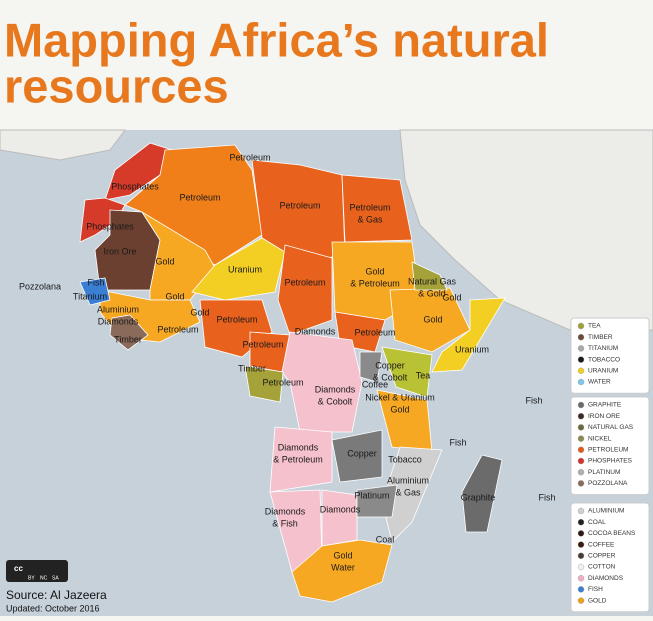 Image resolution: width=653 pixels, height=621 pixels. What do you see at coordinates (116, 85) in the screenshot?
I see `title-line: resources` at bounding box center [116, 85].